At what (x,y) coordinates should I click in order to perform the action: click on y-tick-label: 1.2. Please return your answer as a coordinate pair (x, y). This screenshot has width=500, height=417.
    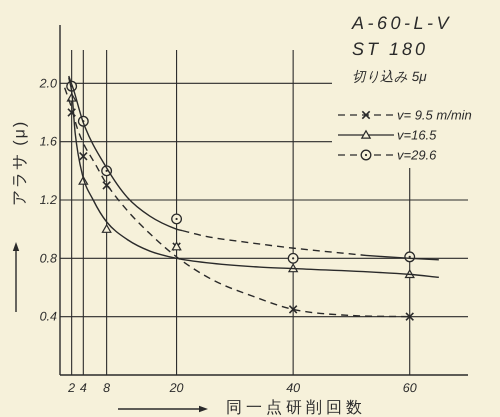
    Looking at the image, I should click on (49, 200).